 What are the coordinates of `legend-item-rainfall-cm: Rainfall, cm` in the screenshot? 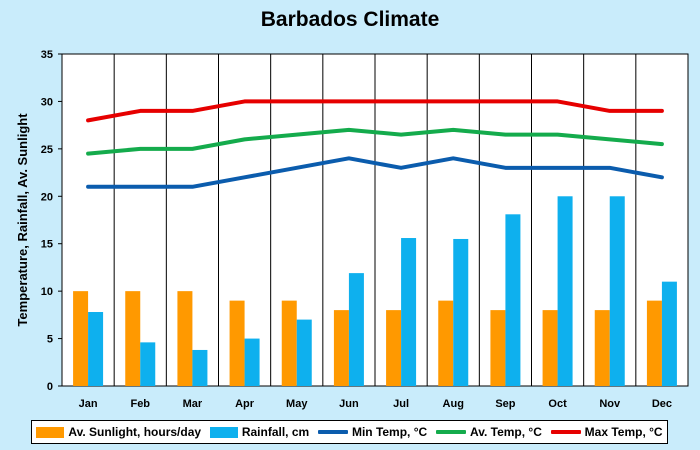 It's located at (259, 432).